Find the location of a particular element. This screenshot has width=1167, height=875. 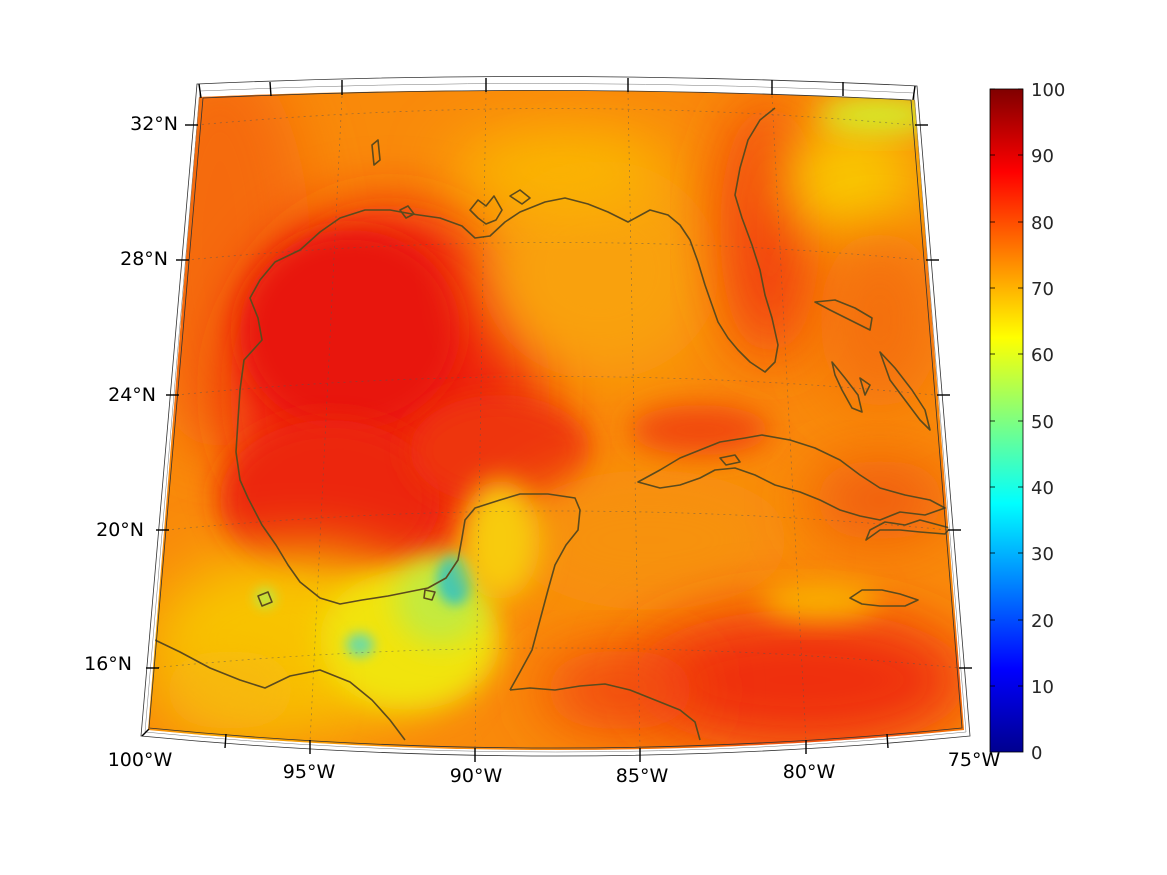

colorbar-label-70: 70 is located at coordinates (1042, 289).